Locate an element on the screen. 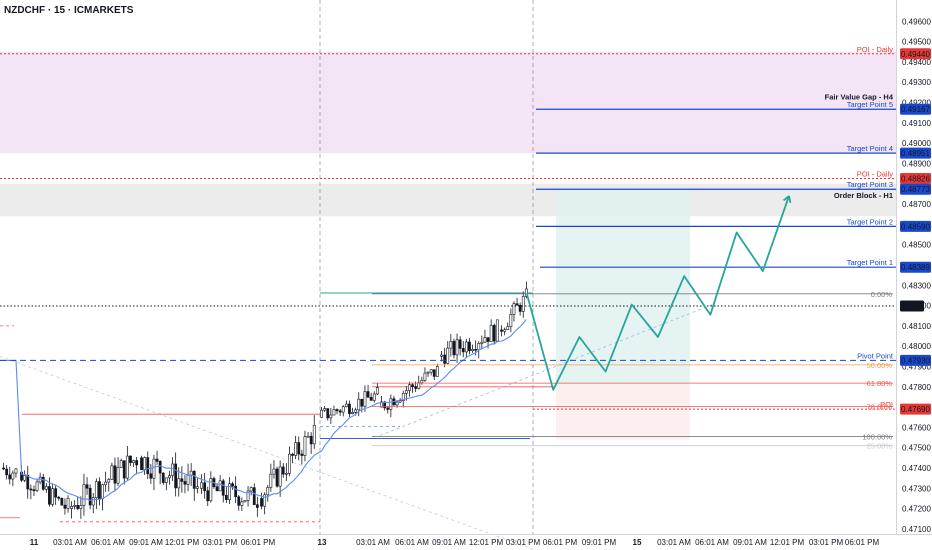  target-level-price-text: 0.49167 is located at coordinates (915, 109).